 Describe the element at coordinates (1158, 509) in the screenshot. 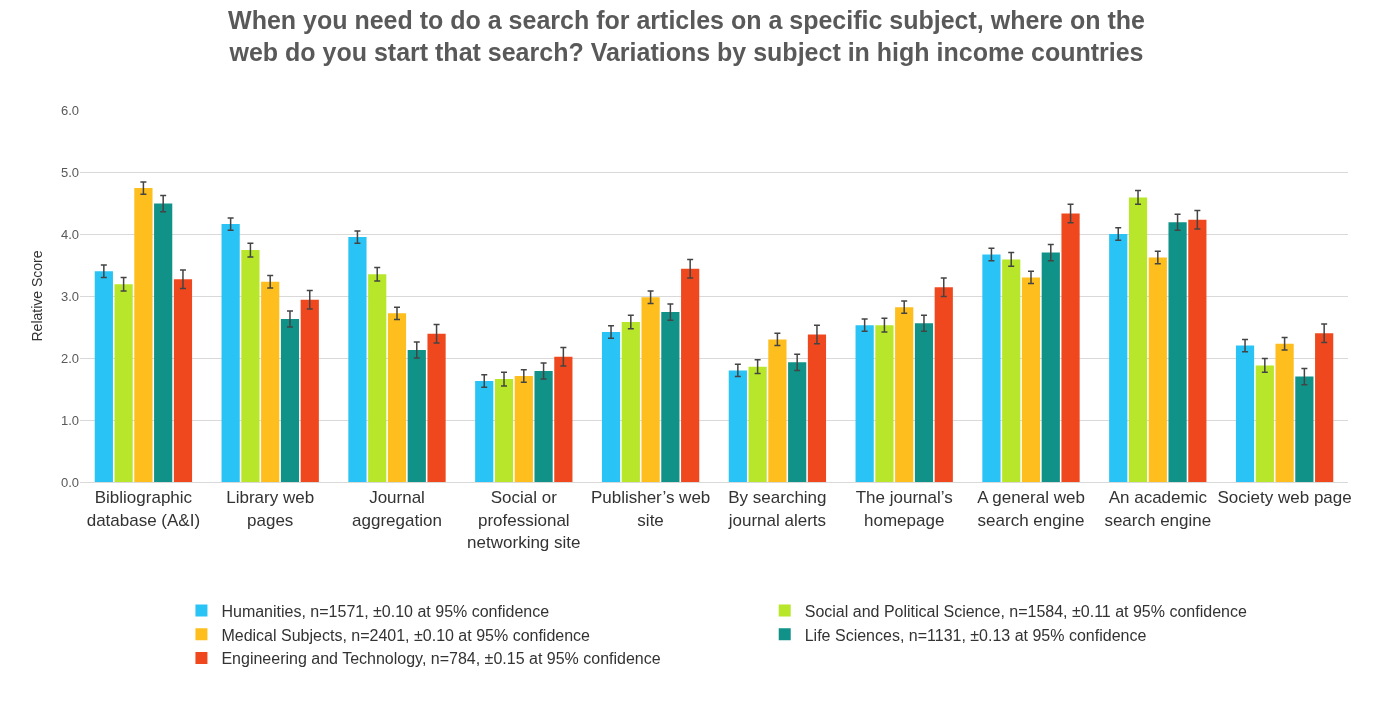

I see `x-tick-label: An academic search engine` at that location.